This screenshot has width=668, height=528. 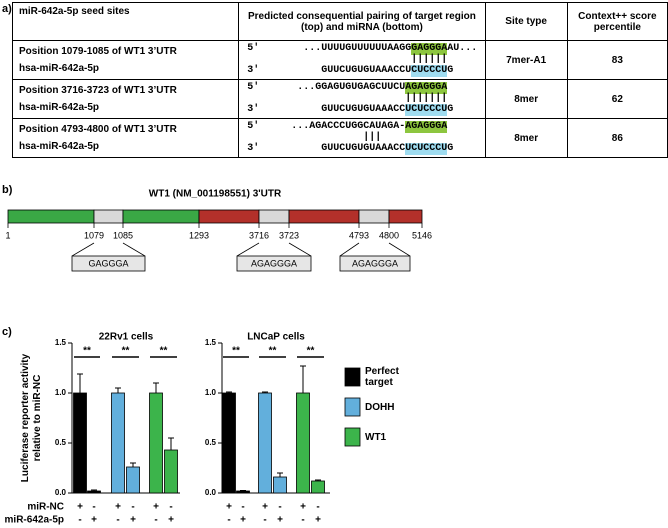 I want to click on position-label: 1, so click(x=7, y=235).